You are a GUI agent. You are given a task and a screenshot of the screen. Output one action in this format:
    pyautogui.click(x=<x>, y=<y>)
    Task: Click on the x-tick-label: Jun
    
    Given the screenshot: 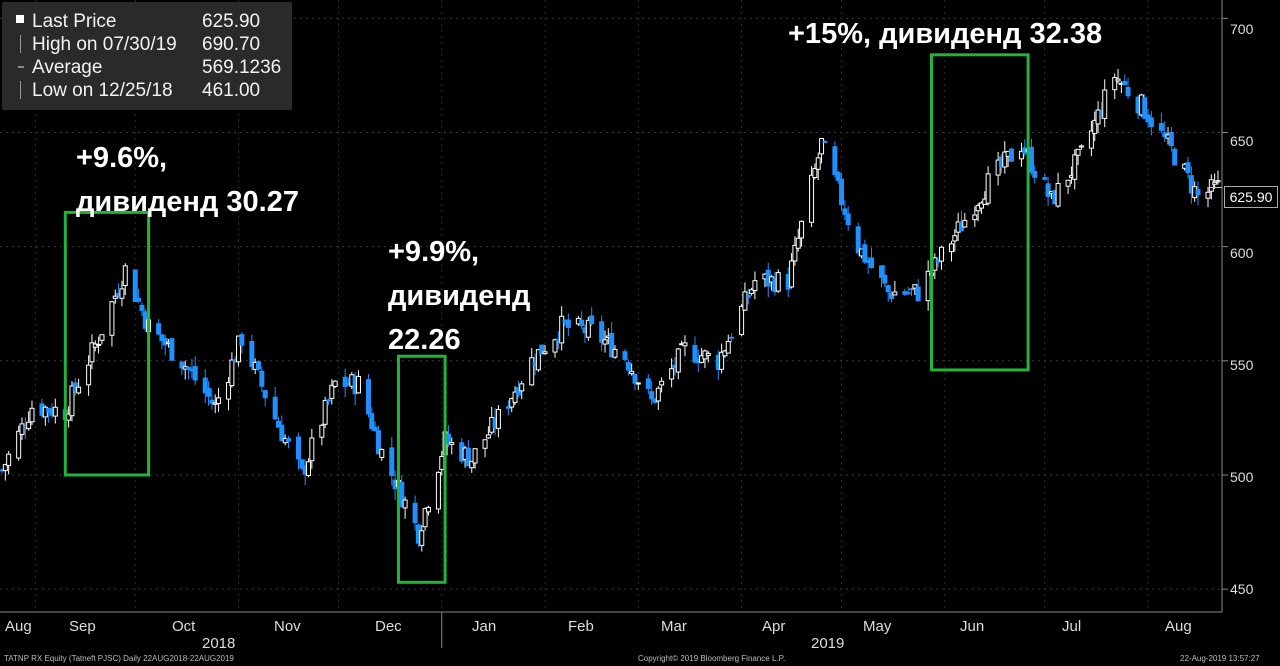 What is the action you would take?
    pyautogui.click(x=972, y=626)
    